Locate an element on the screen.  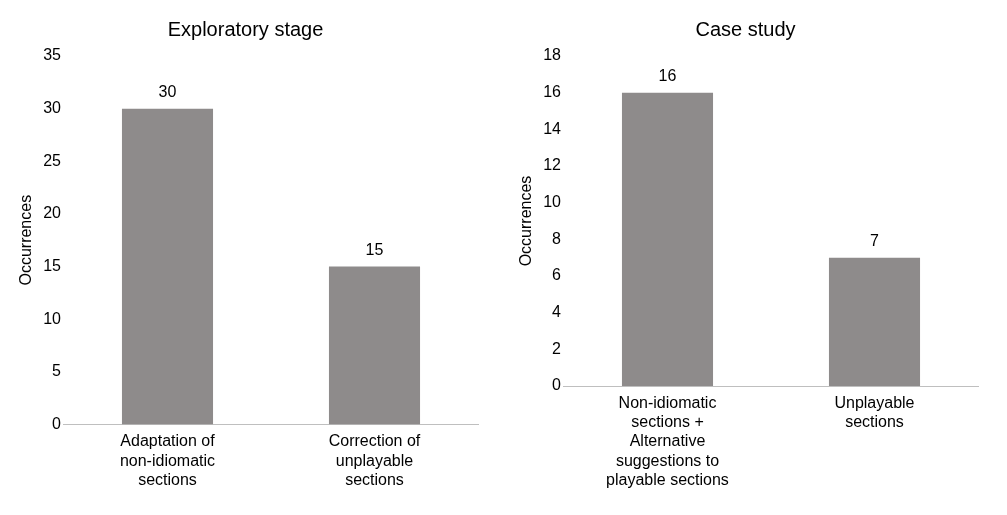
y-tick-label: 16 is located at coordinates (552, 92).